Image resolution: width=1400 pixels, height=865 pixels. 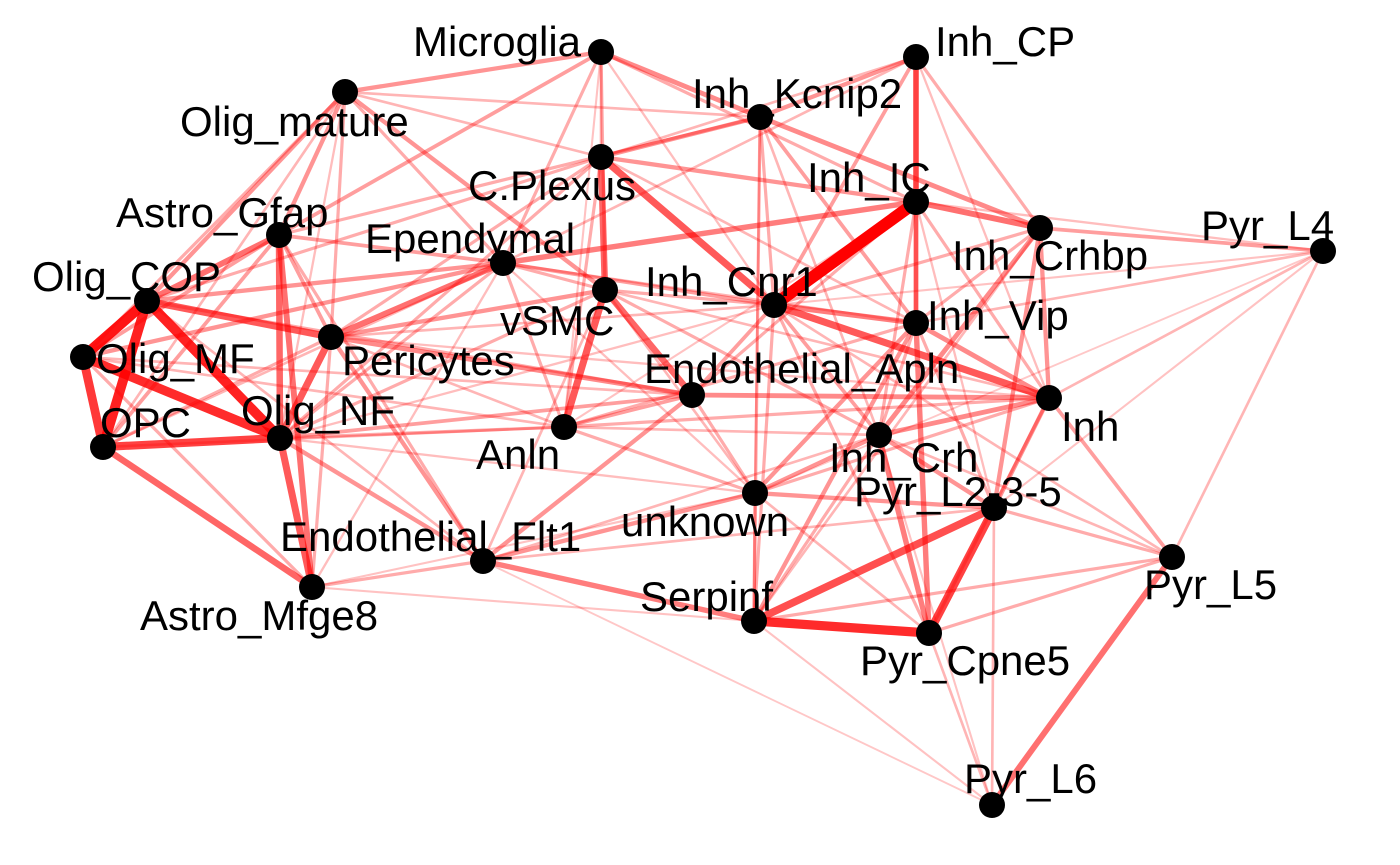 What do you see at coordinates (483, 561) in the screenshot?
I see `node-endothelial-flt1` at bounding box center [483, 561].